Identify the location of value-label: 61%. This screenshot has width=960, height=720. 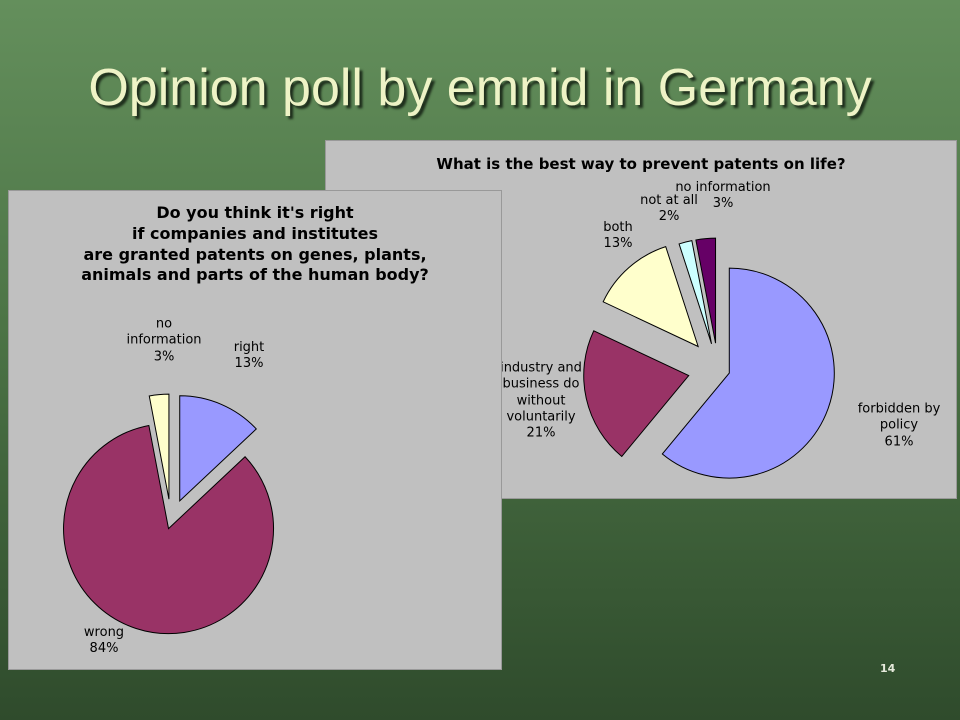
(899, 442).